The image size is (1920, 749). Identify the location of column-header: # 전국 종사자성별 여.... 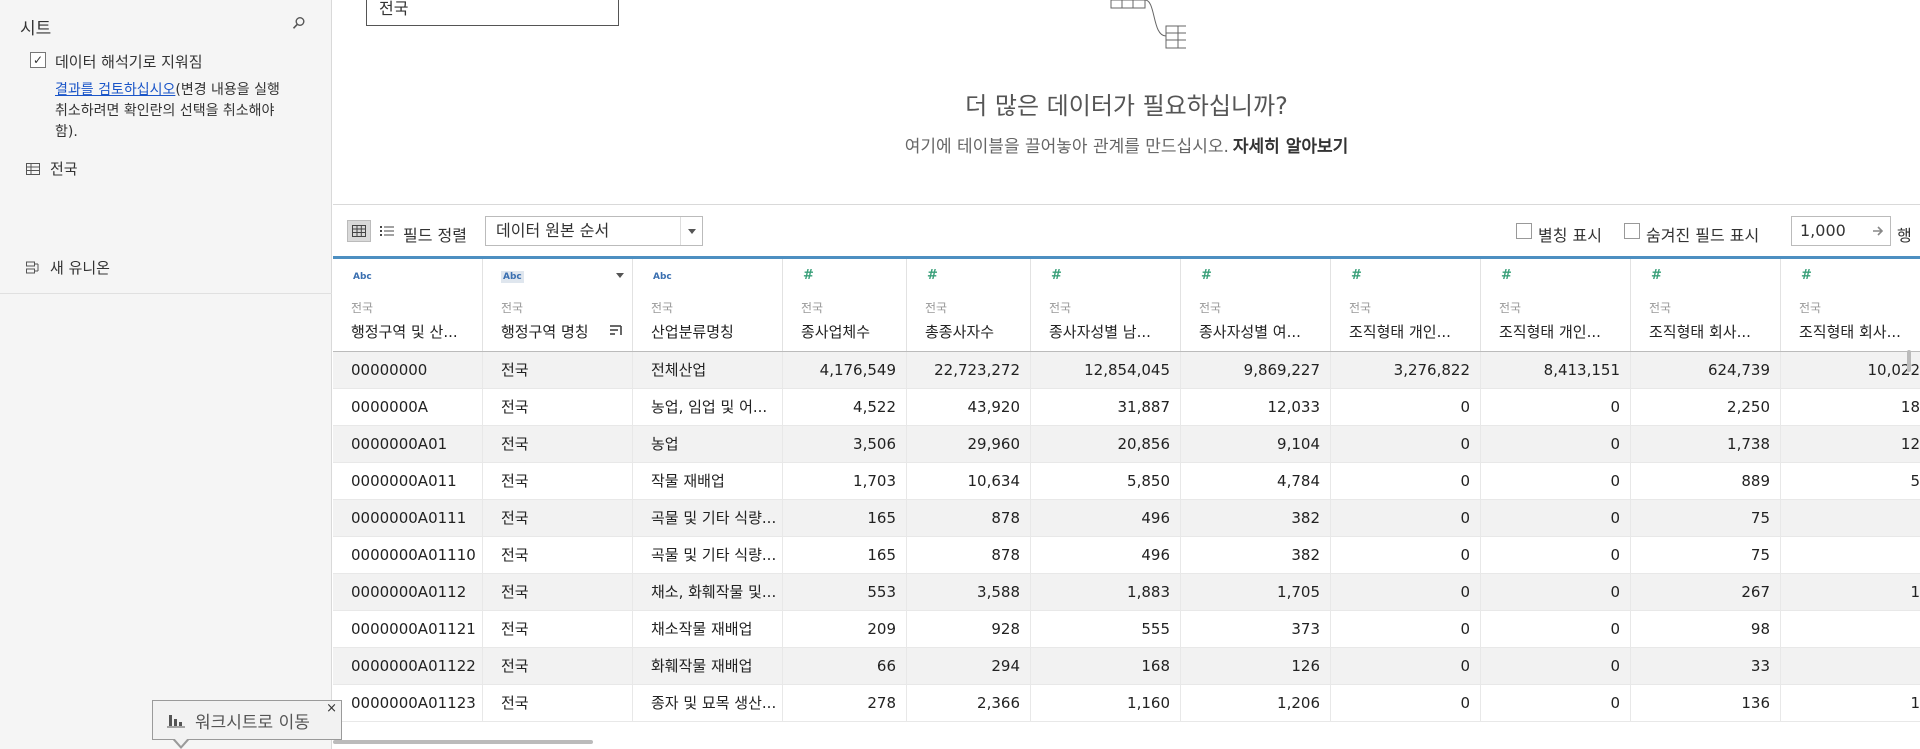
(1256, 305).